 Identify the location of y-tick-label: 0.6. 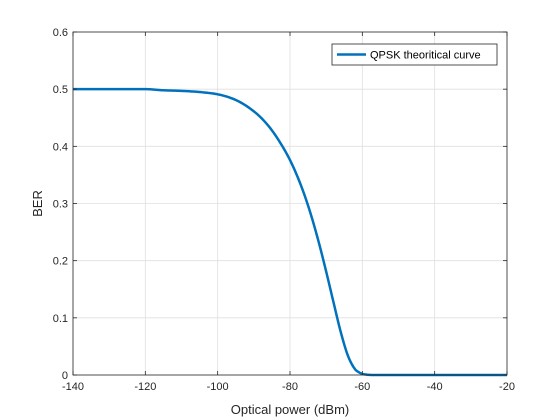
(60, 33).